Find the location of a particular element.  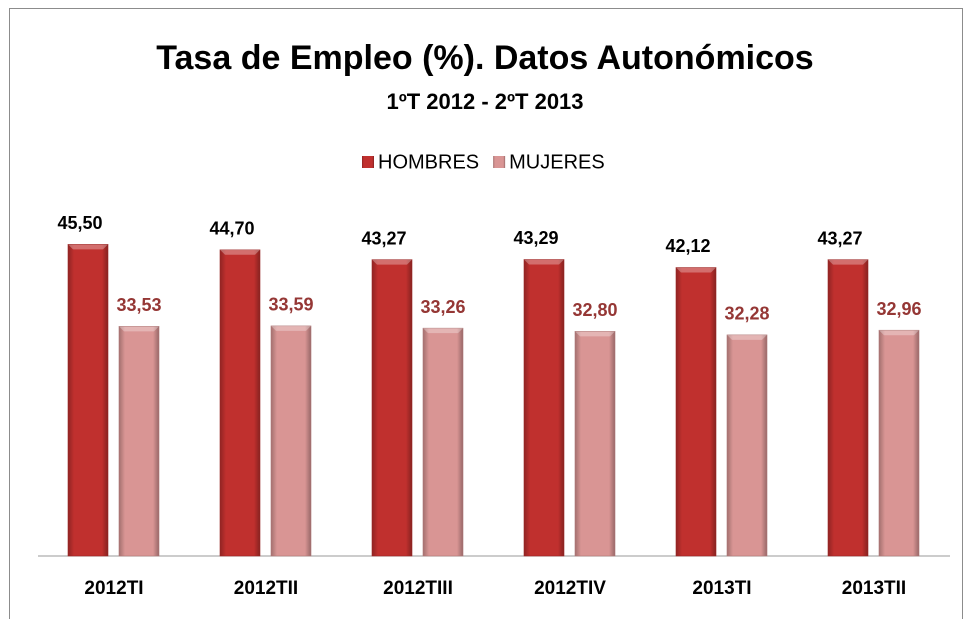

x-tick-label: 2013TII is located at coordinates (874, 588).